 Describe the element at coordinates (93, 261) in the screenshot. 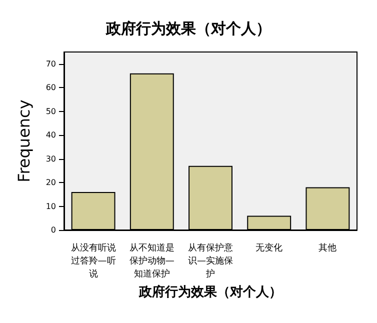

I see `x-tick-label: 从没有听说过答羚—听说` at that location.